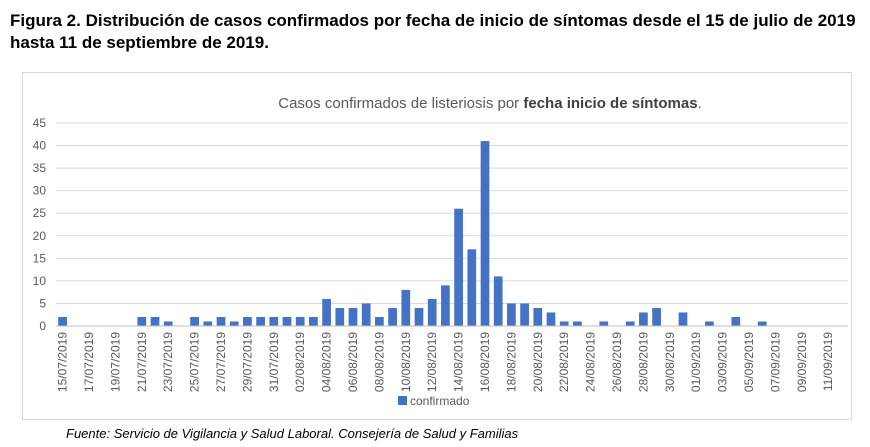  I want to click on x-tick-label: 24/08/2019, so click(591, 362).